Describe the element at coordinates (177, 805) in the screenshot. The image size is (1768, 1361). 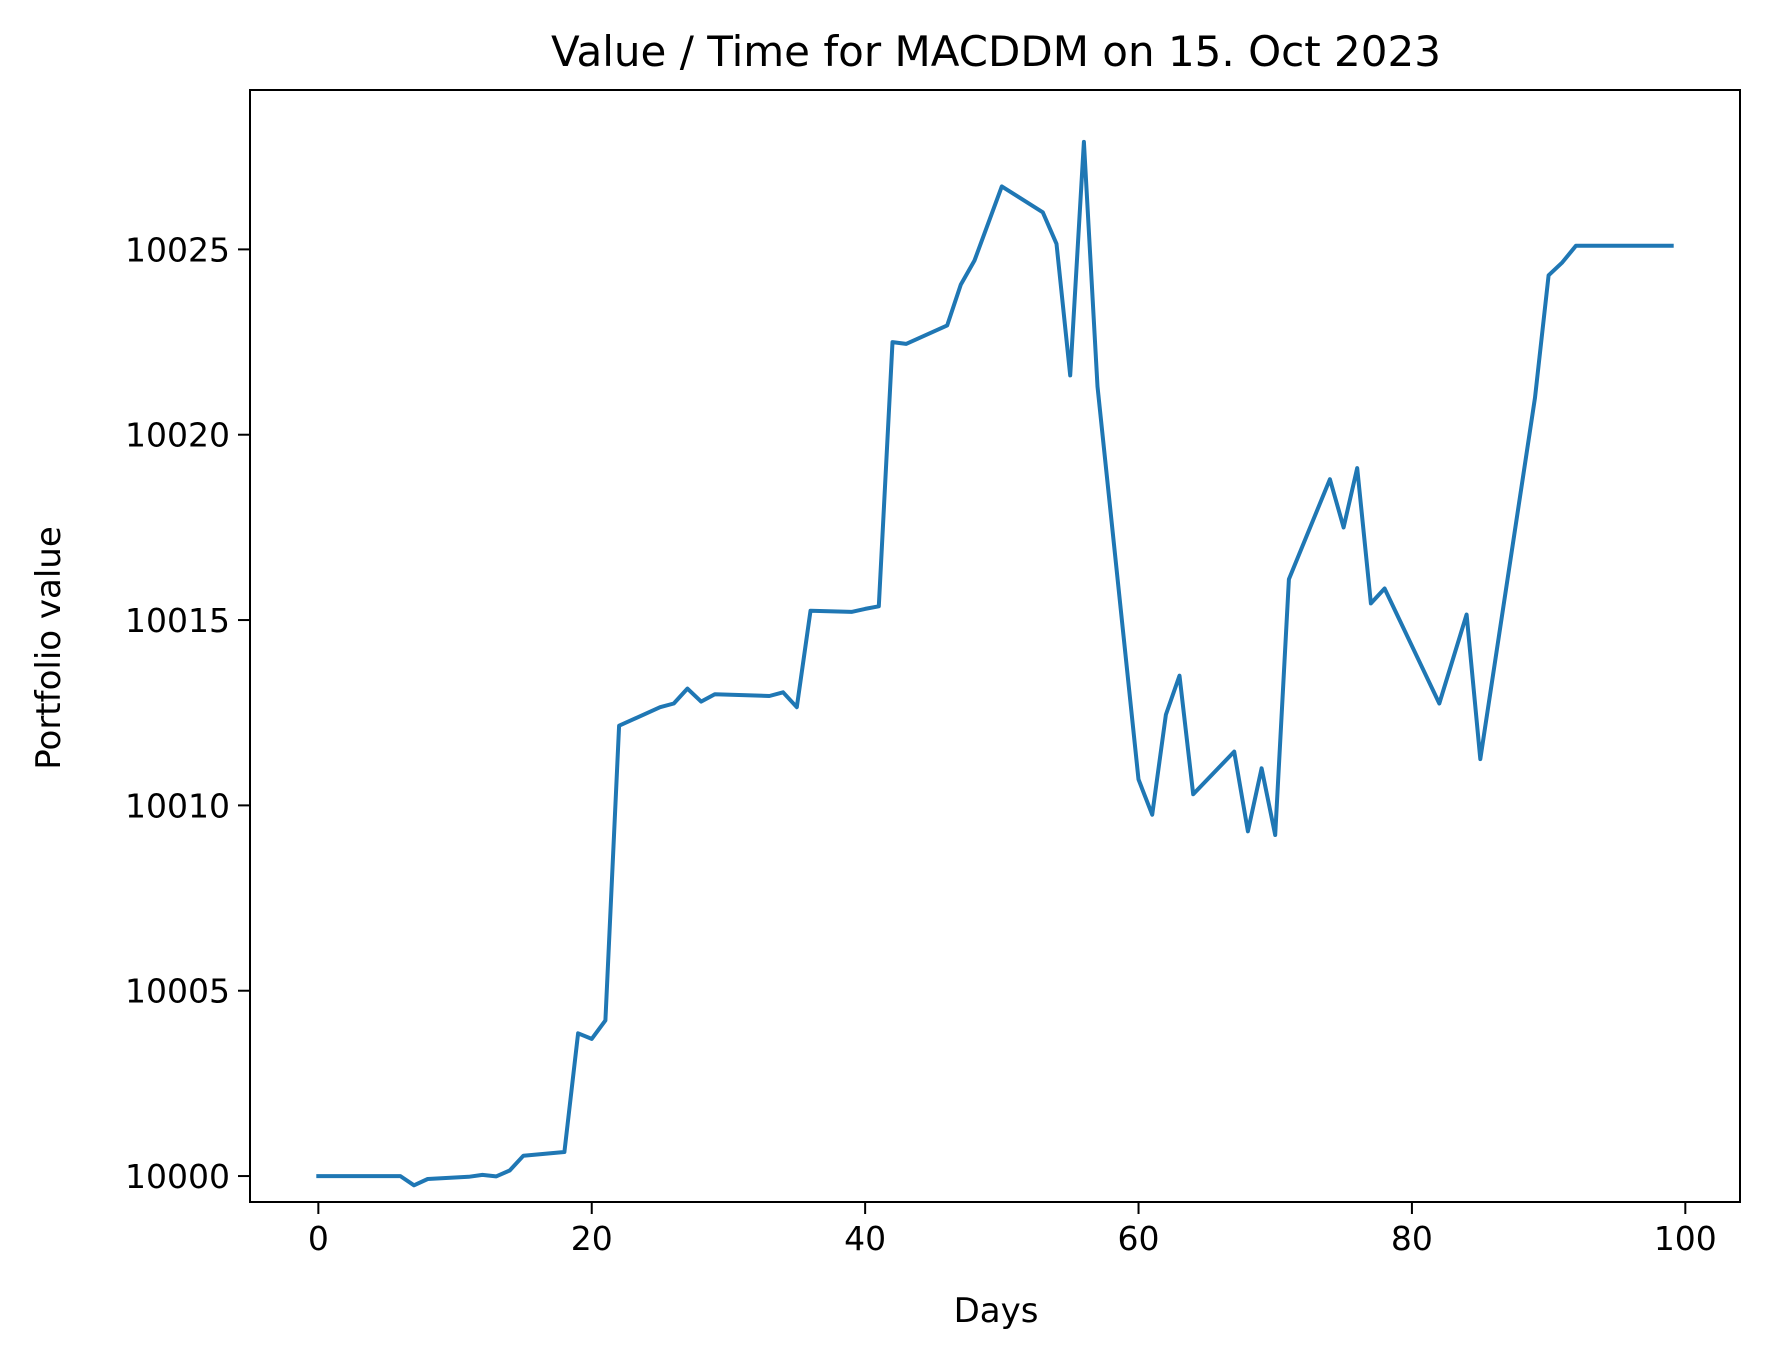
I see `y-tick-label: 10010` at that location.